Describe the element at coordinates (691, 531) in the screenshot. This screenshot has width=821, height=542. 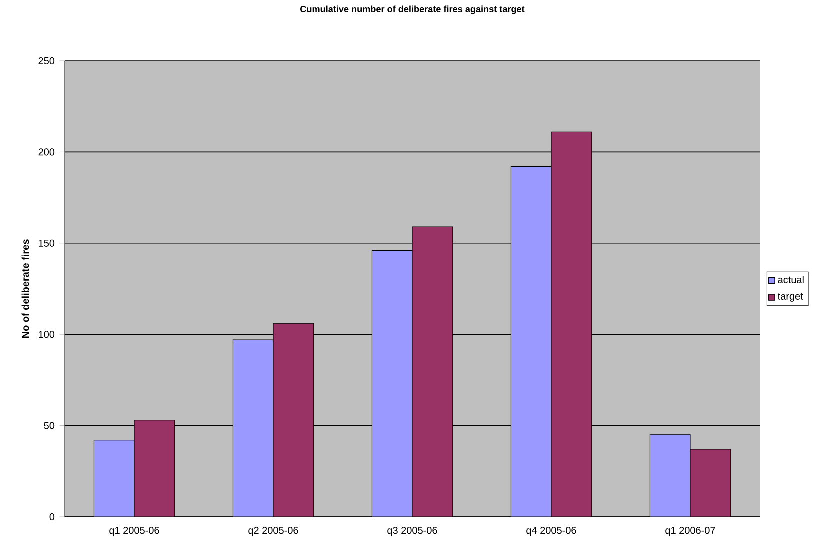
I see `x-tick-label: q1 2006-07` at that location.